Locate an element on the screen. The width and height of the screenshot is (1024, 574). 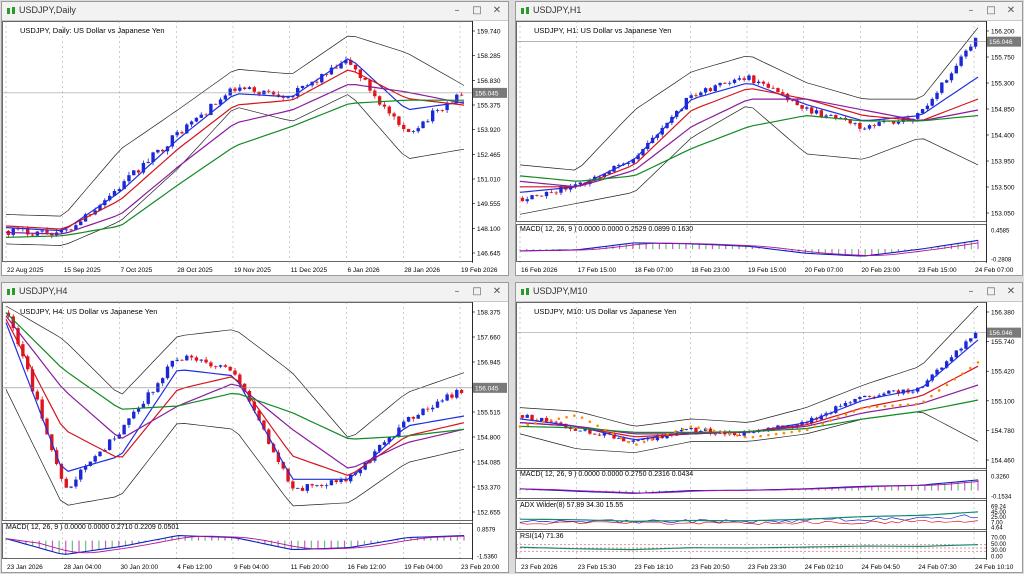
price-tick-label: 155.740 is located at coordinates (1003, 342).